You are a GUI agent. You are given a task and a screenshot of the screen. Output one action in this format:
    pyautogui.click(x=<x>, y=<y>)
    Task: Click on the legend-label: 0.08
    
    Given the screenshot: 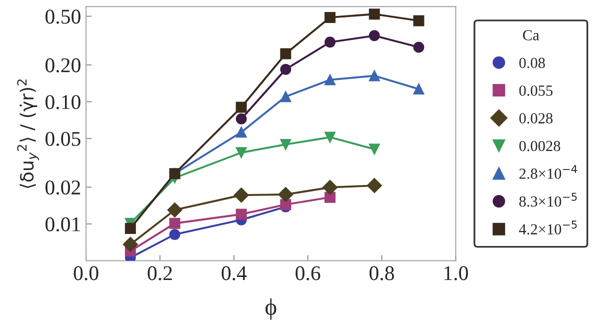 What is the action you would take?
    pyautogui.click(x=532, y=63)
    